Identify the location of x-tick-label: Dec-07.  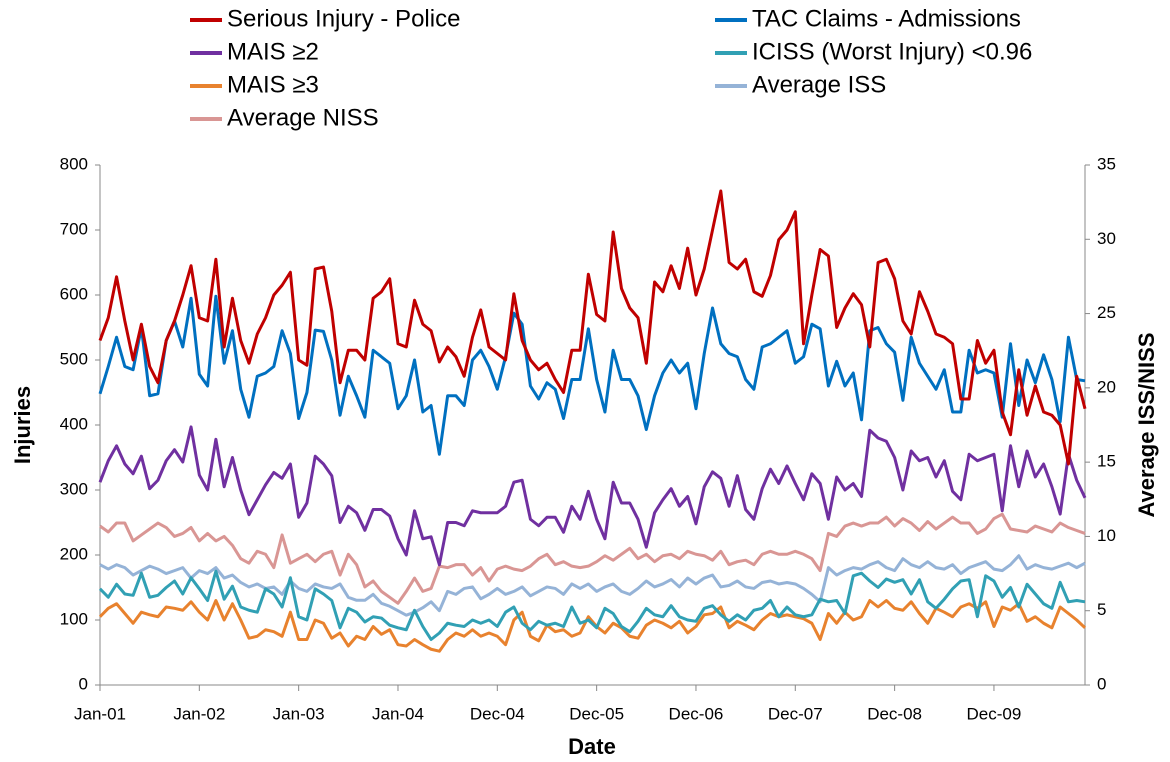
(795, 713).